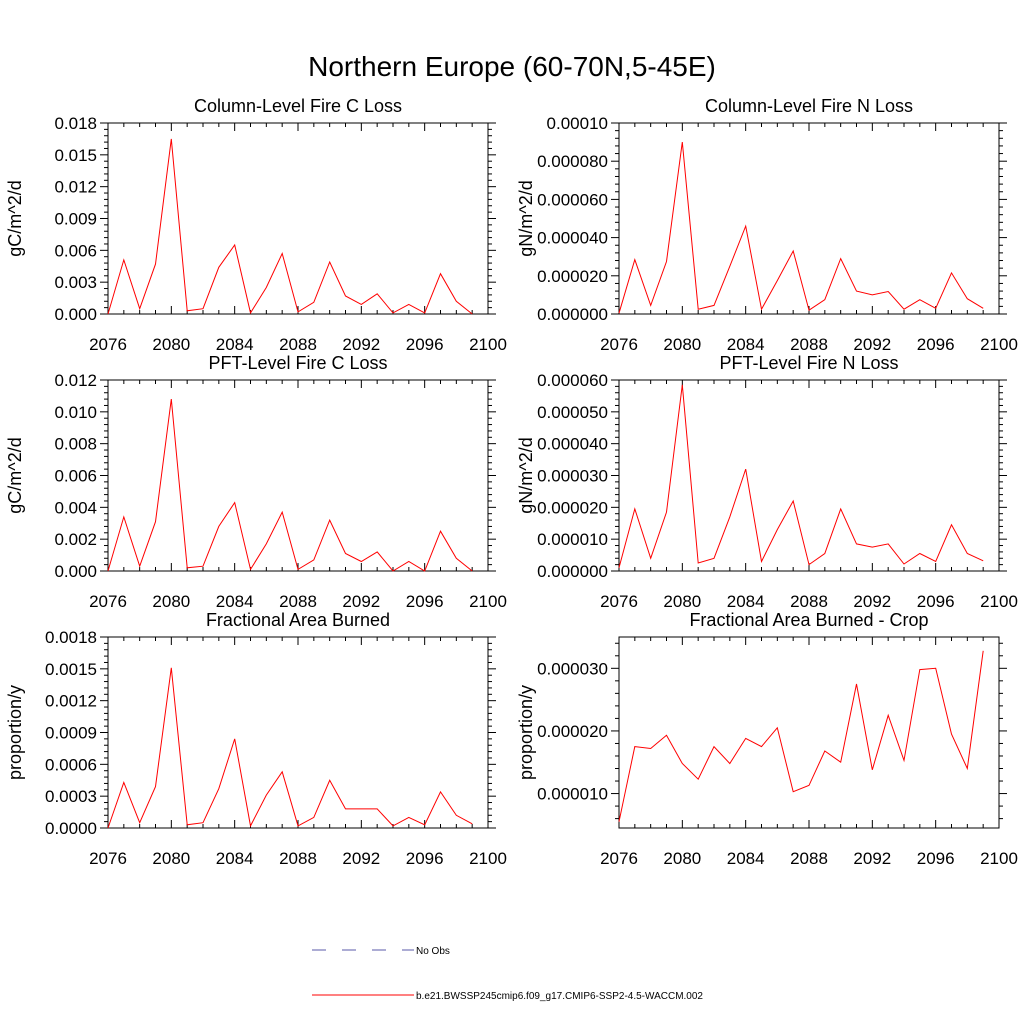  Describe the element at coordinates (297, 363) in the screenshot. I see `panel-title: PFT-Level Fire C Loss` at that location.